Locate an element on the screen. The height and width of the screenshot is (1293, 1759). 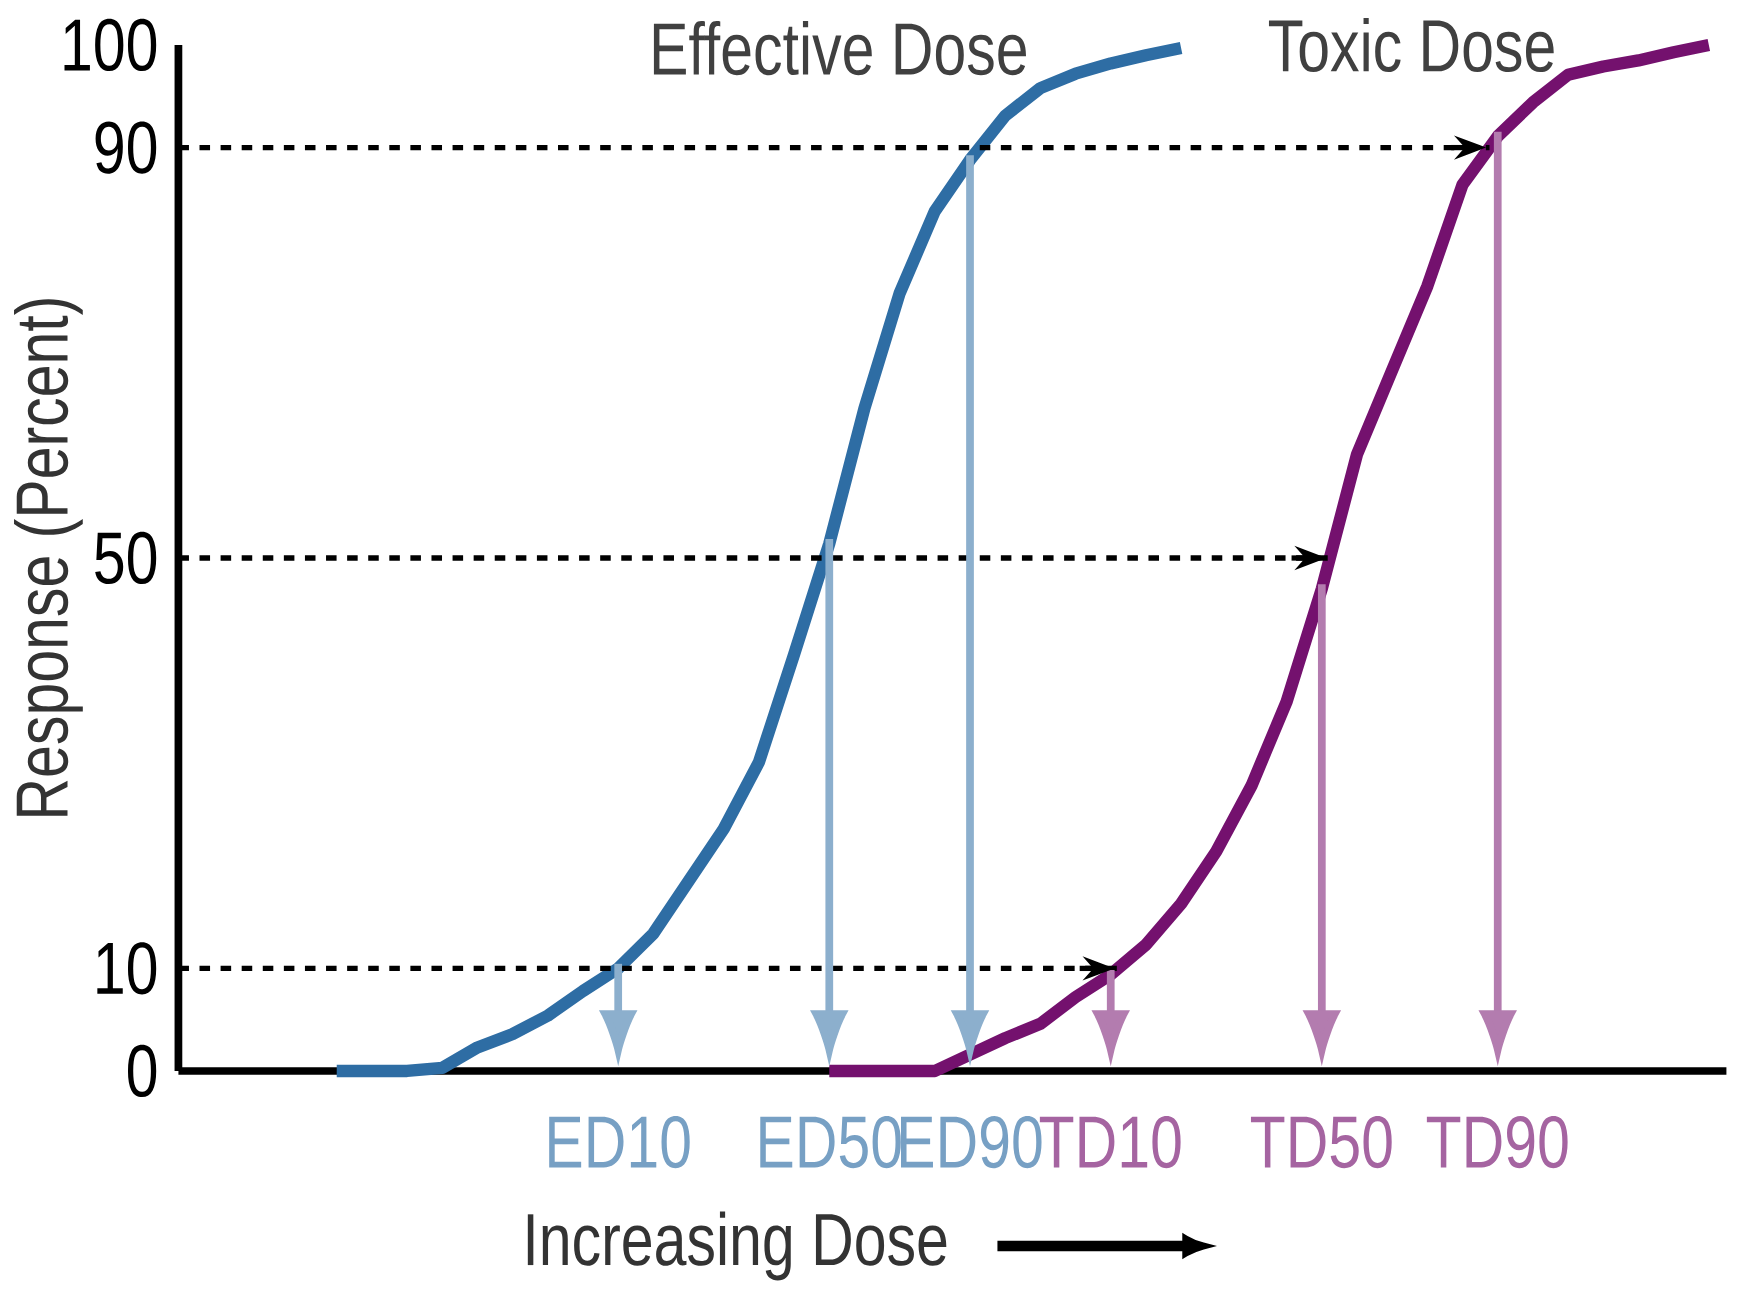
x-tick-label: ED90 is located at coordinates (971, 1142).